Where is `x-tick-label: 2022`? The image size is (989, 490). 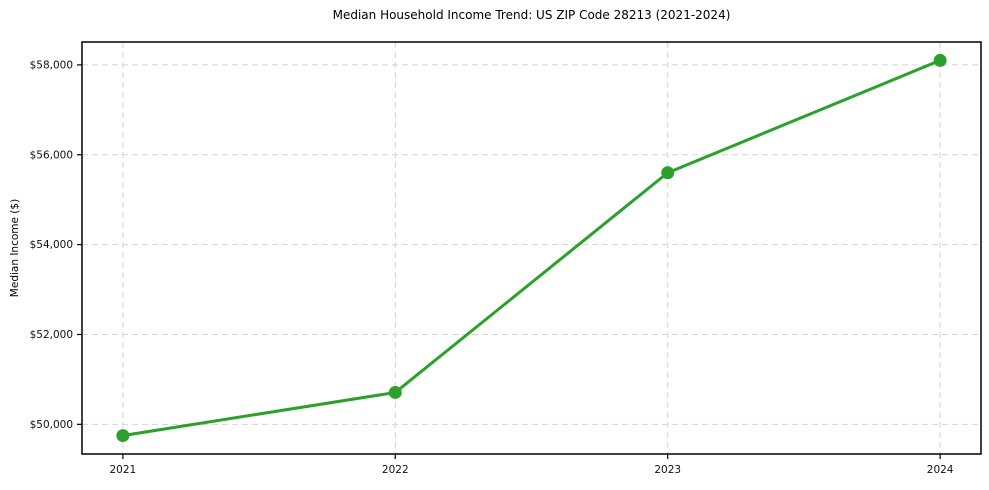 x-tick-label: 2022 is located at coordinates (395, 470).